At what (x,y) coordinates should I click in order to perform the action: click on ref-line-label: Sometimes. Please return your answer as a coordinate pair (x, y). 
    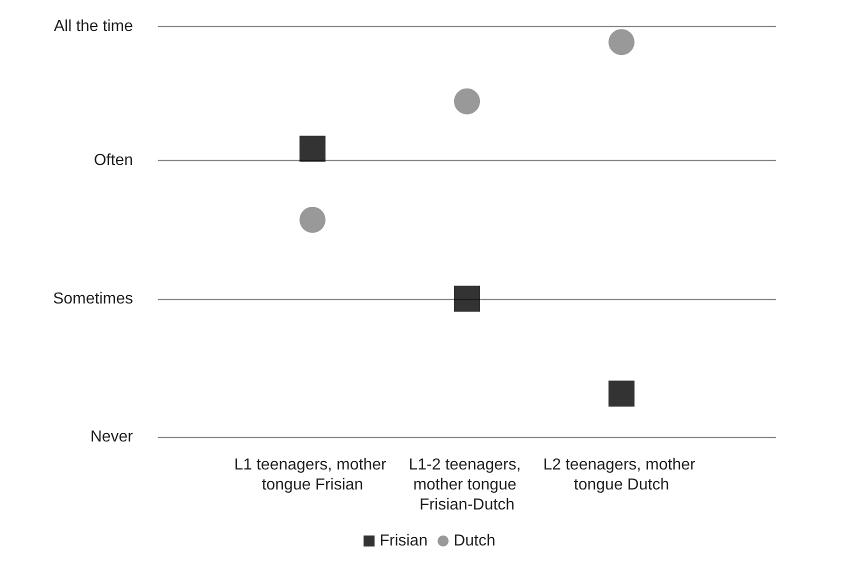
    Looking at the image, I should click on (92, 299).